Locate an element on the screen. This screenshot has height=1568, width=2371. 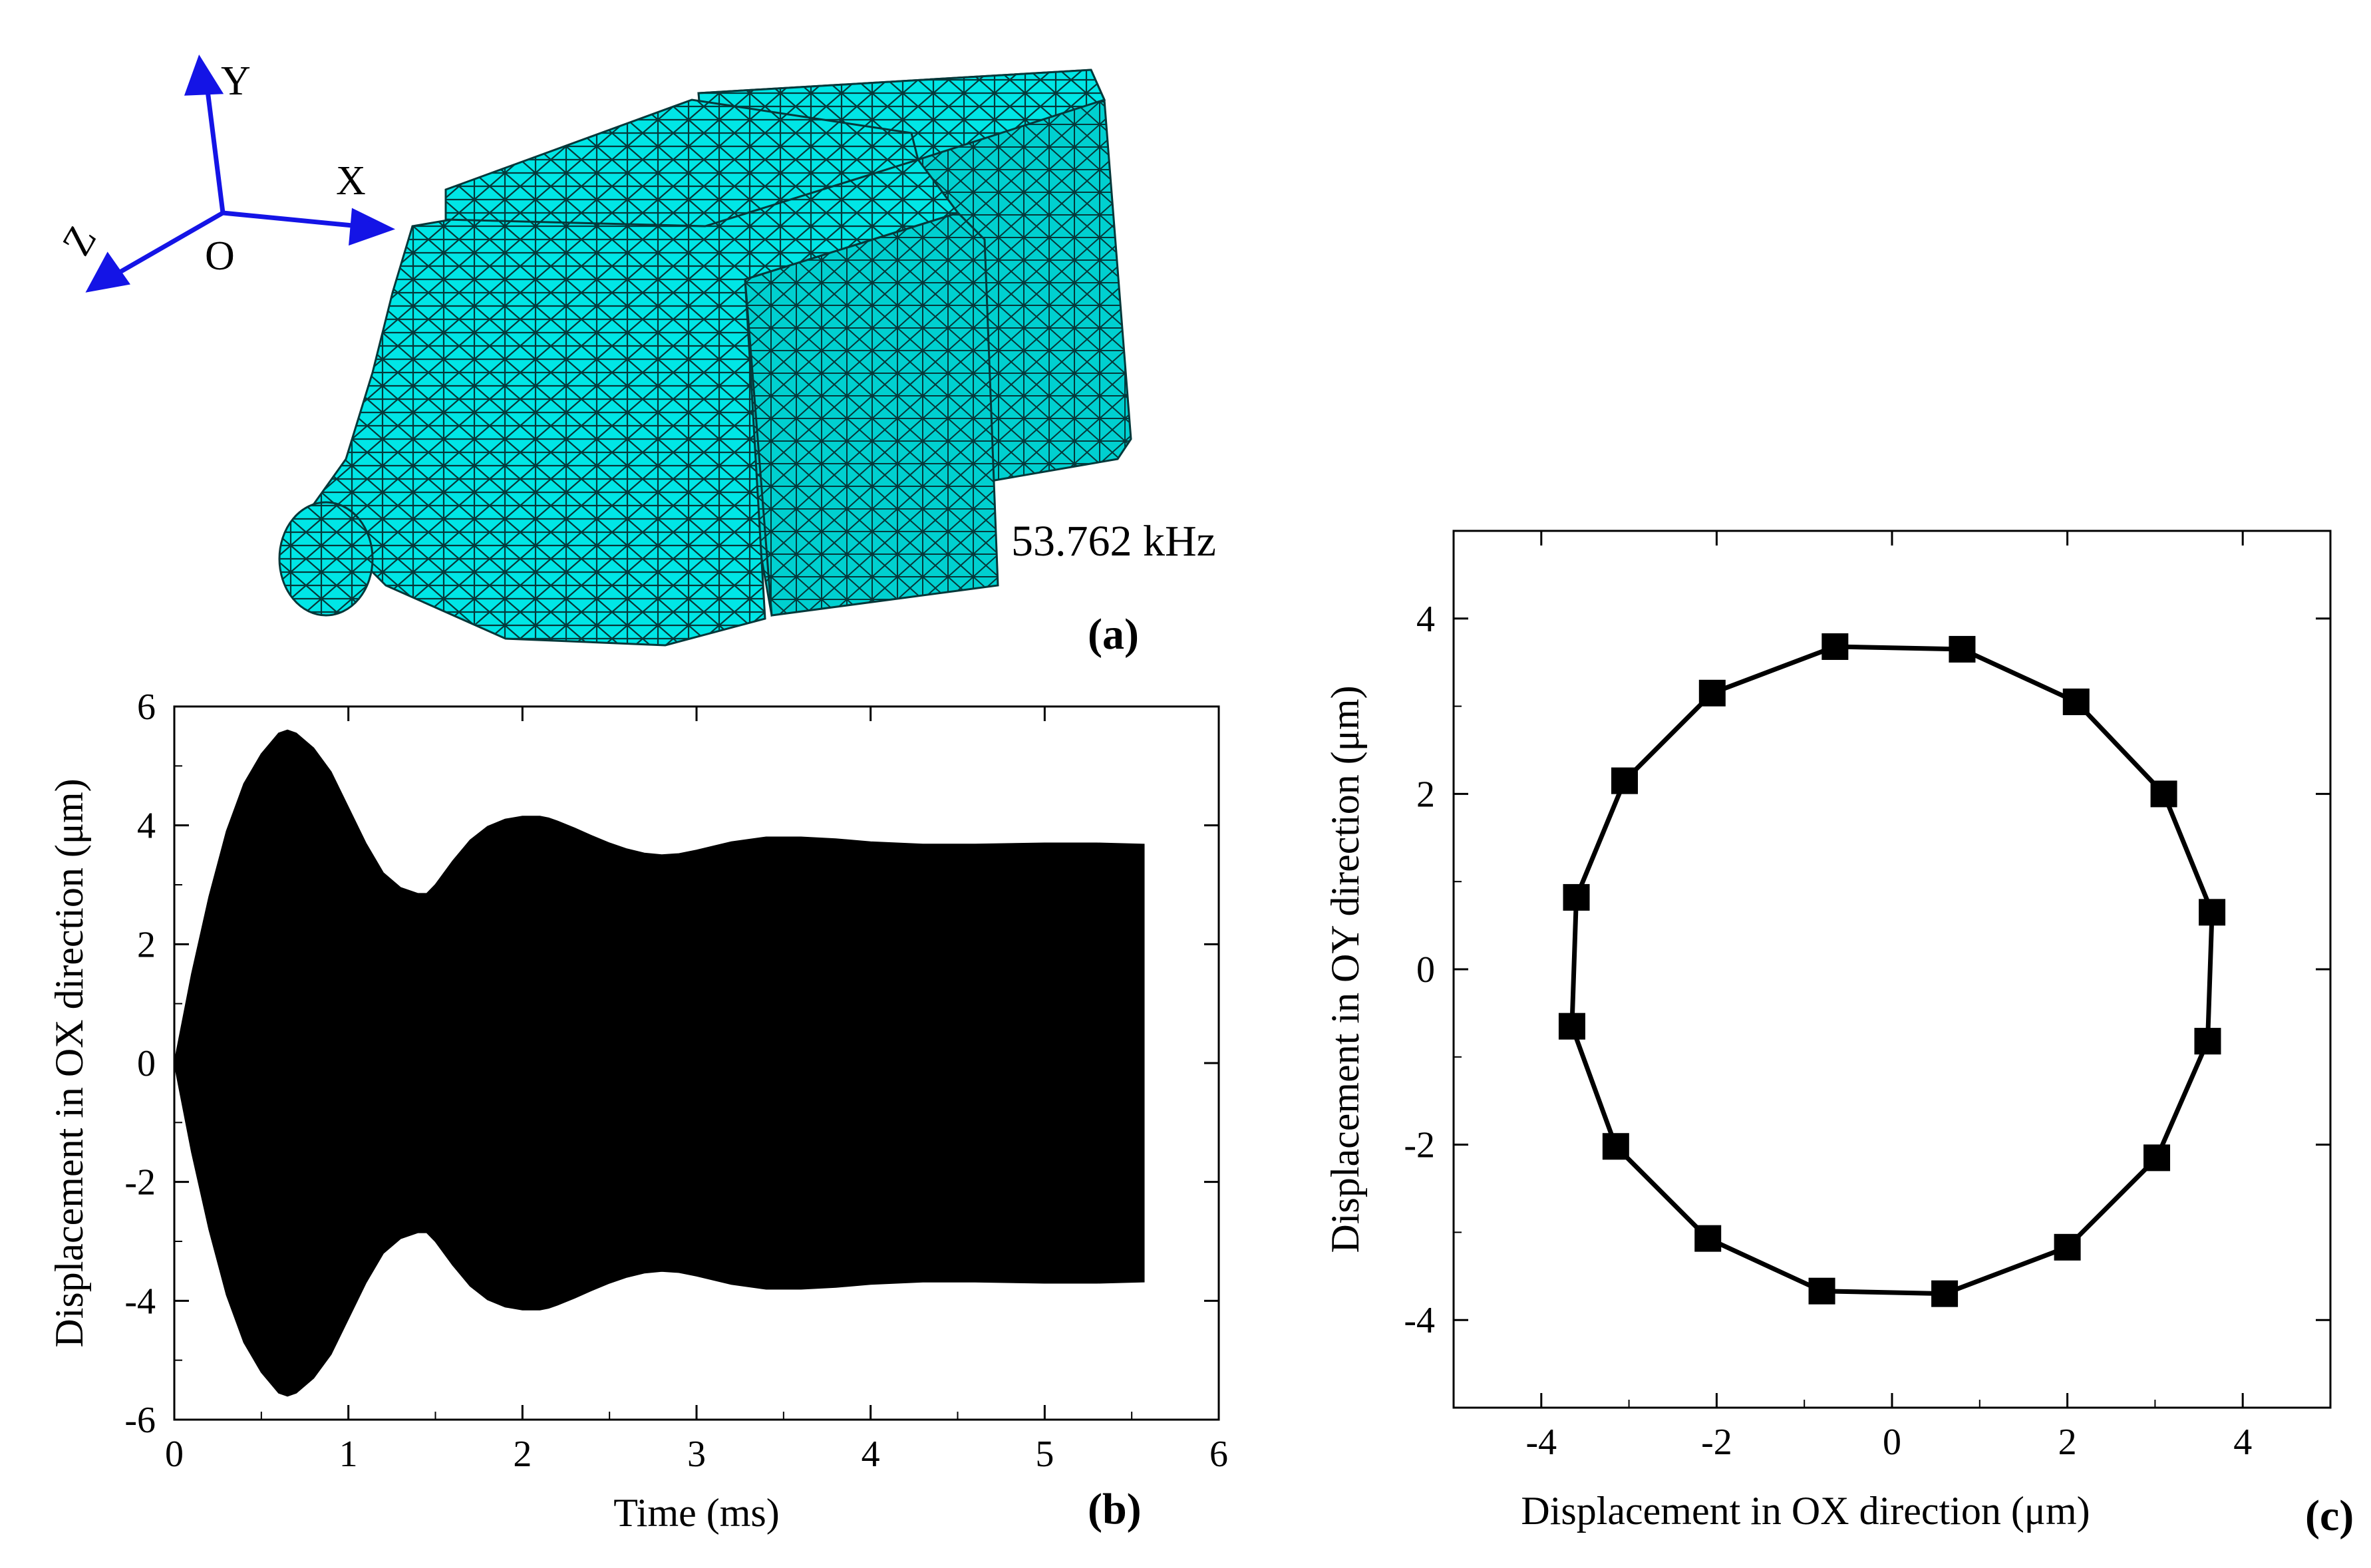
x-tick-label: 6 is located at coordinates (1218, 1454).